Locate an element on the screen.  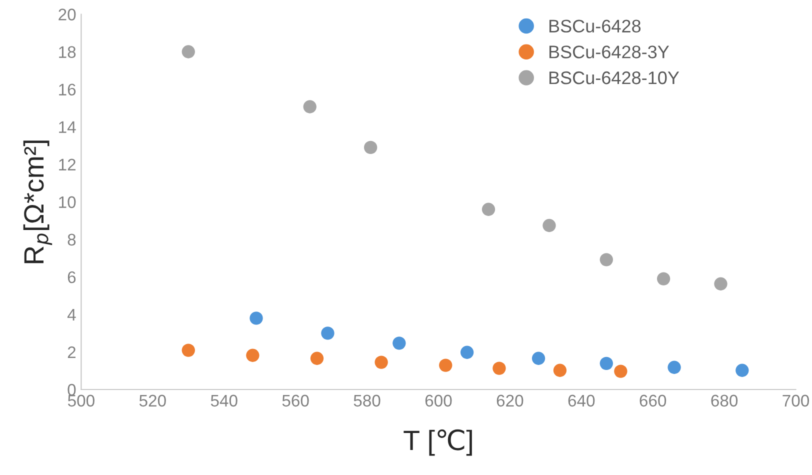
x-tick-label: 540 is located at coordinates (224, 400).